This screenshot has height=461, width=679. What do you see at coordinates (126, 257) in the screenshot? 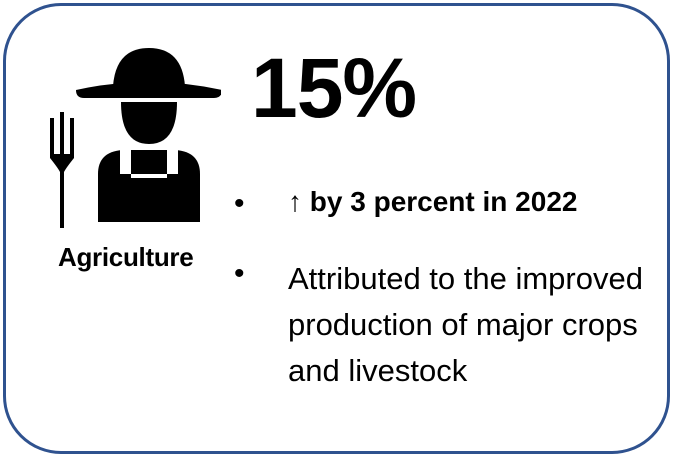
I see `sector-label: Agriculture` at bounding box center [126, 257].